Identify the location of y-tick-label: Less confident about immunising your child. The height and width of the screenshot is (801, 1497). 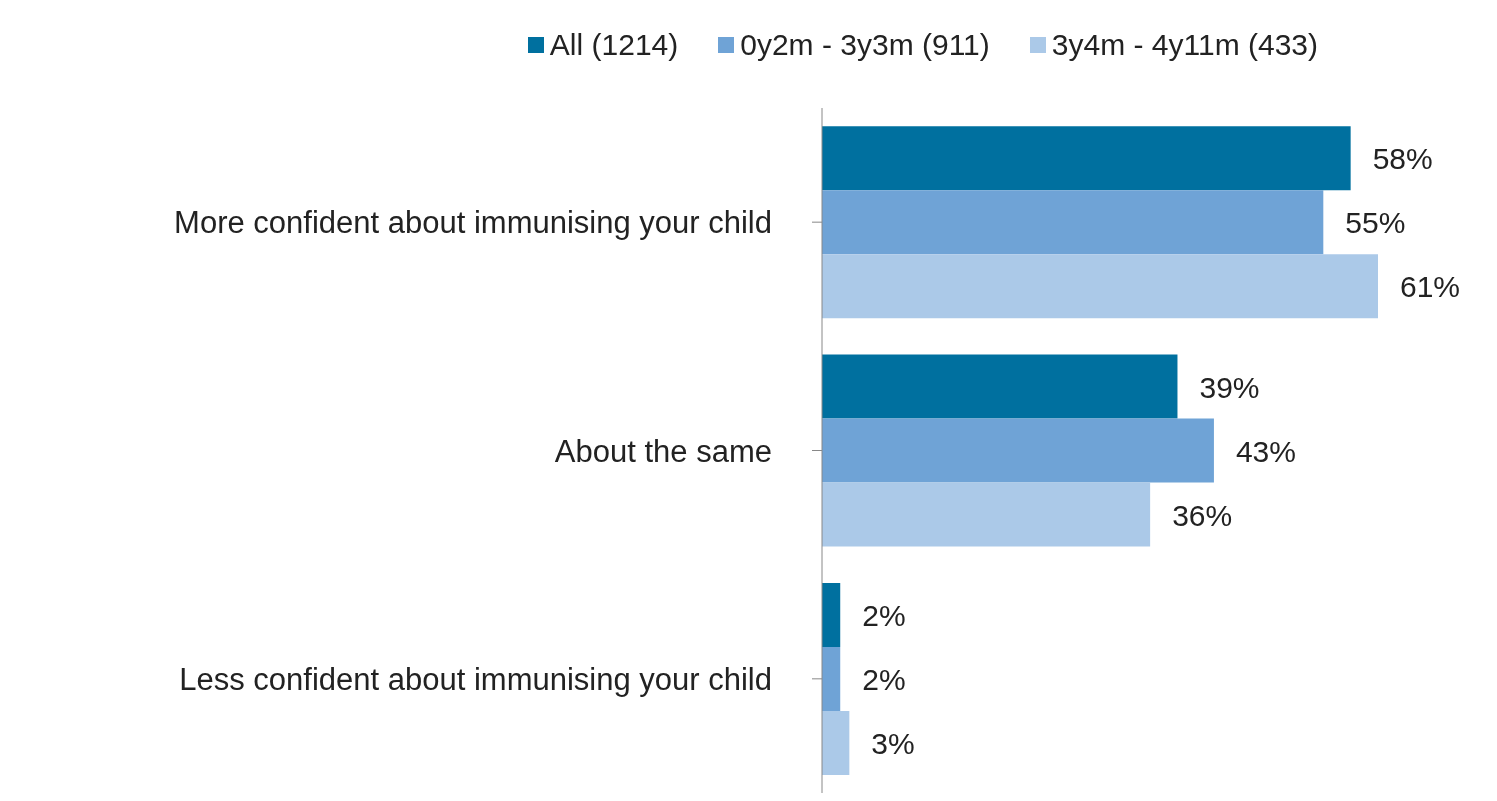
(475, 679).